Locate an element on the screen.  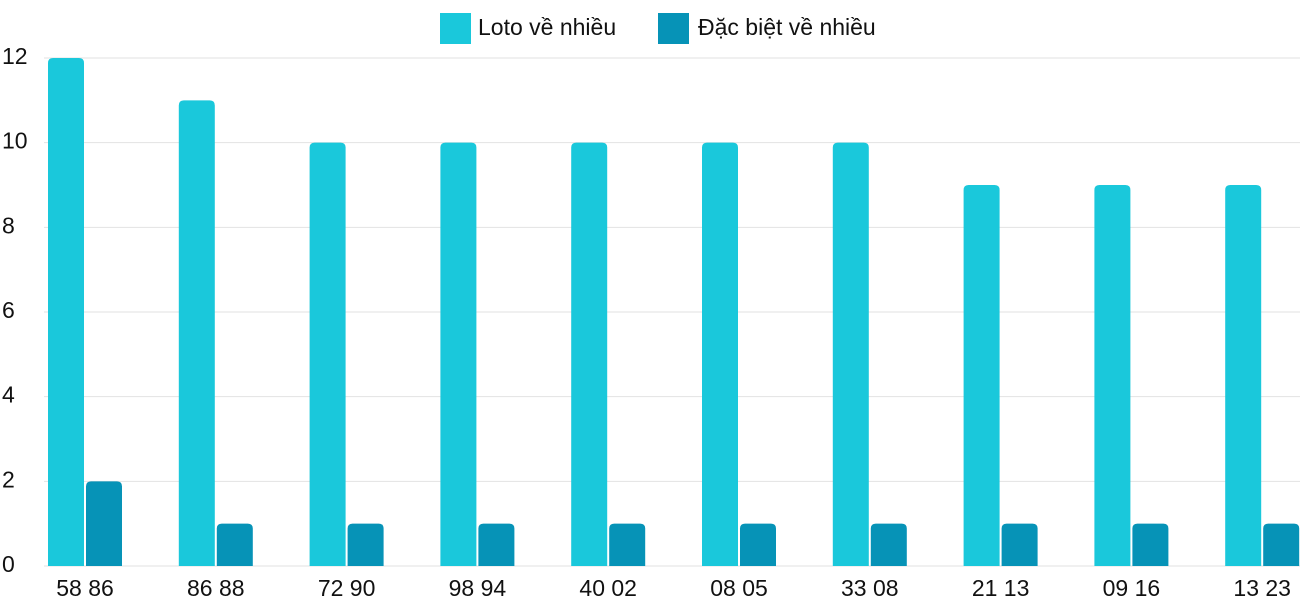
x-tick-label: 58 86 is located at coordinates (85, 587).